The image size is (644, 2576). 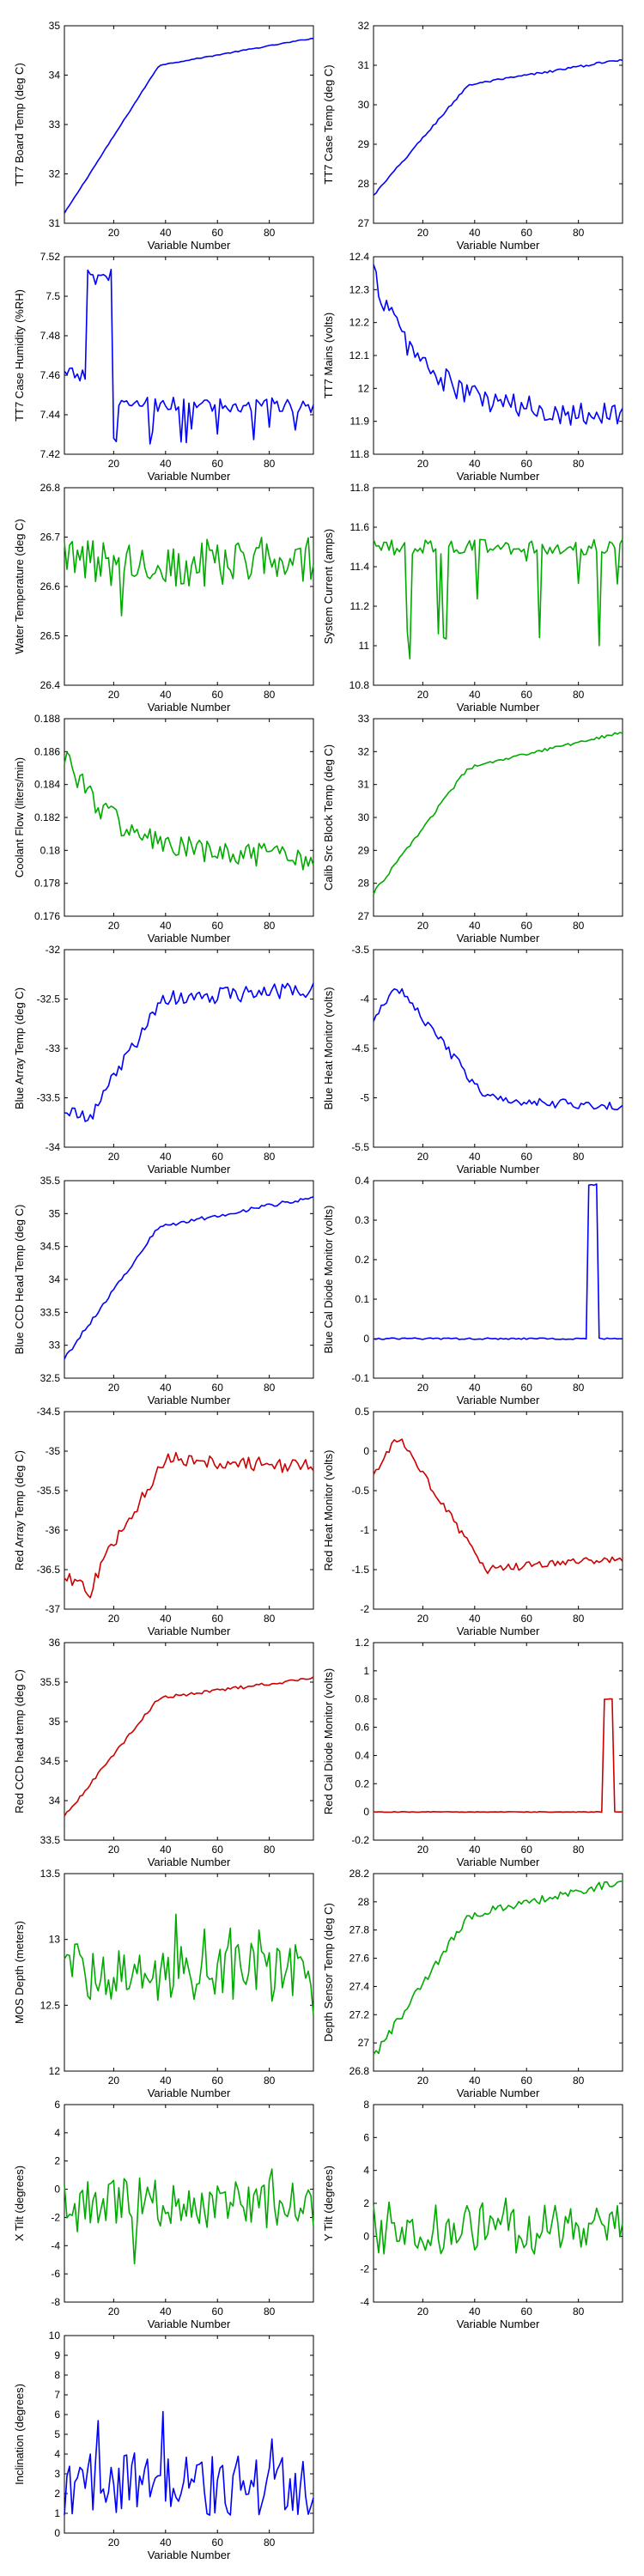 I want to click on y-tick-label: 32, so click(x=364, y=751).